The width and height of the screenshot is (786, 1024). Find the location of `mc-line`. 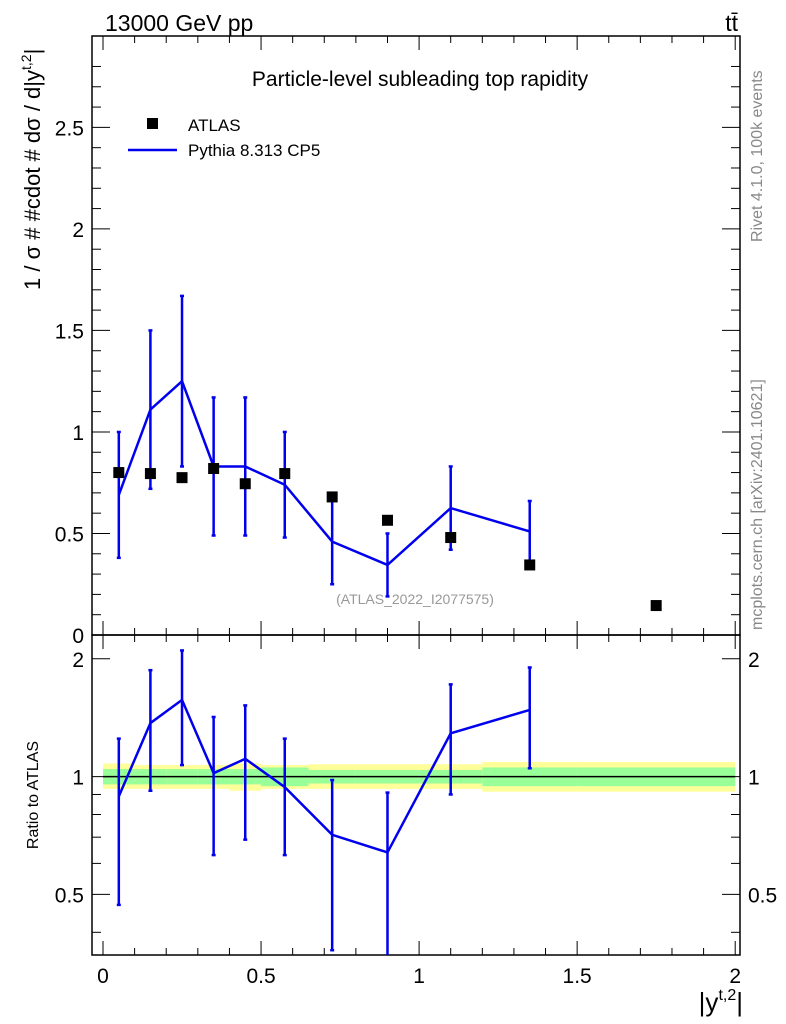

mc-line is located at coordinates (324, 473).